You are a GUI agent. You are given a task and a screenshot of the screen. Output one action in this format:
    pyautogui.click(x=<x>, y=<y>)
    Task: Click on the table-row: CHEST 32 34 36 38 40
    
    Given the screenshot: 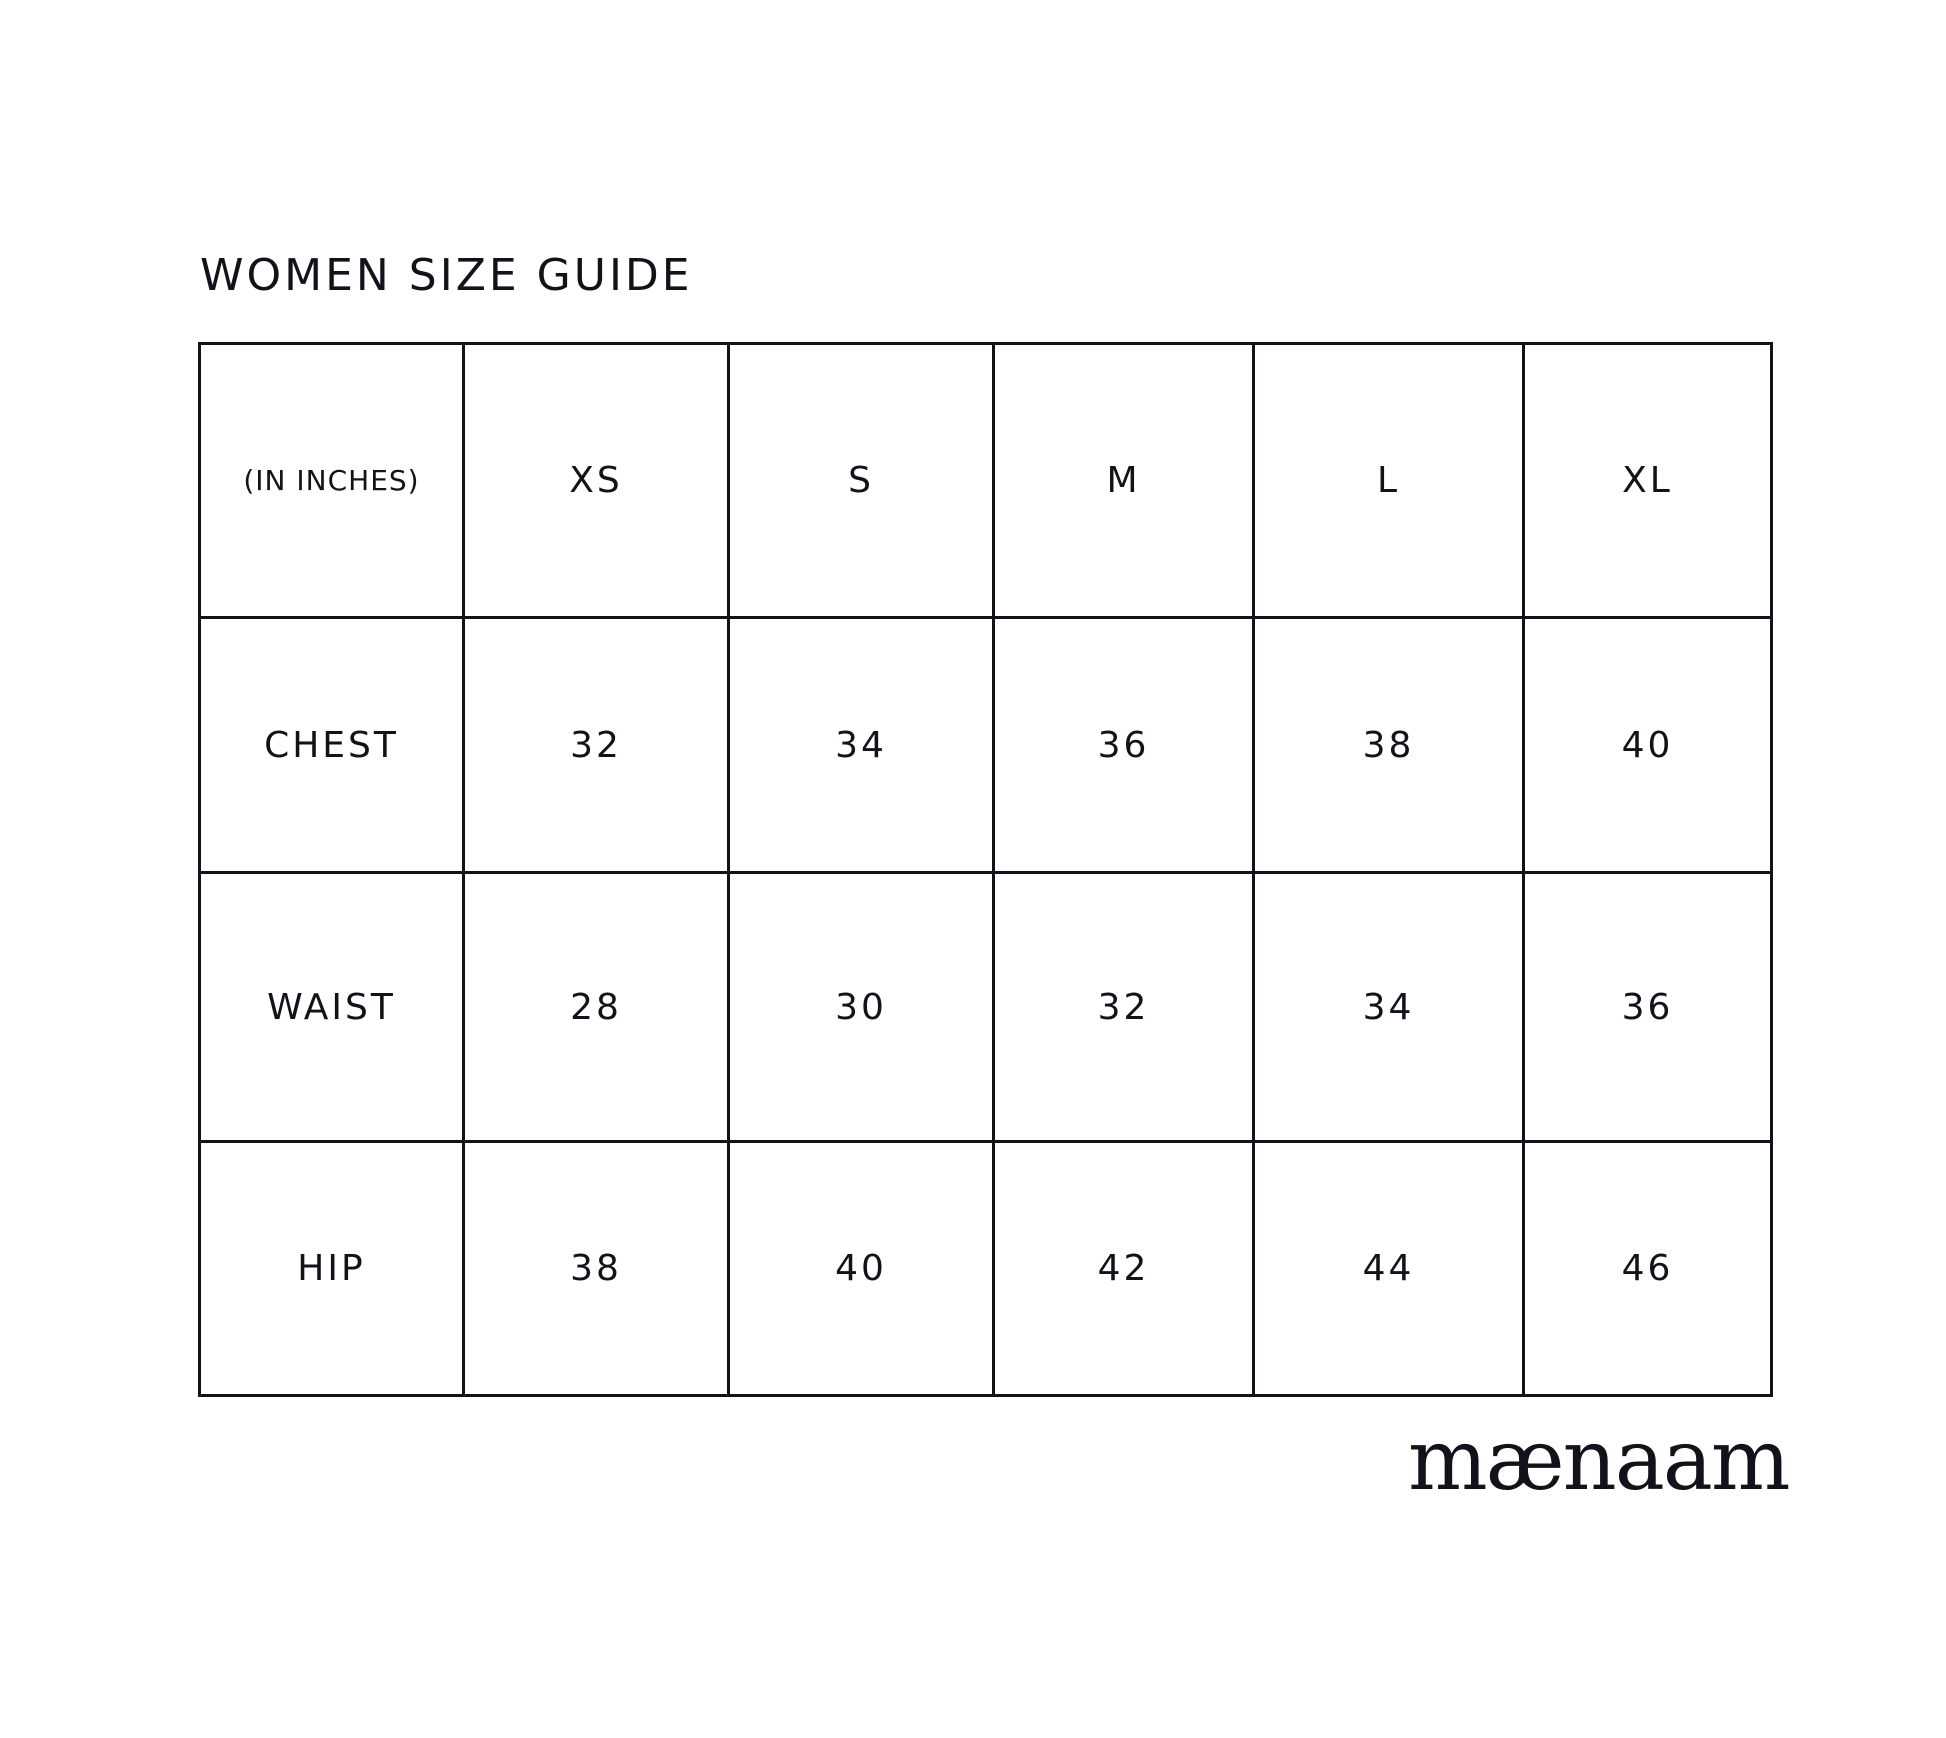 What is the action you would take?
    pyautogui.click(x=985, y=745)
    